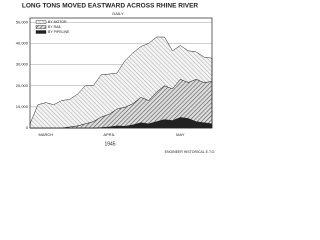 The width and height of the screenshot is (320, 240). Describe the element at coordinates (22, 85) in the screenshot. I see `y-tick-label: 20,000` at that location.